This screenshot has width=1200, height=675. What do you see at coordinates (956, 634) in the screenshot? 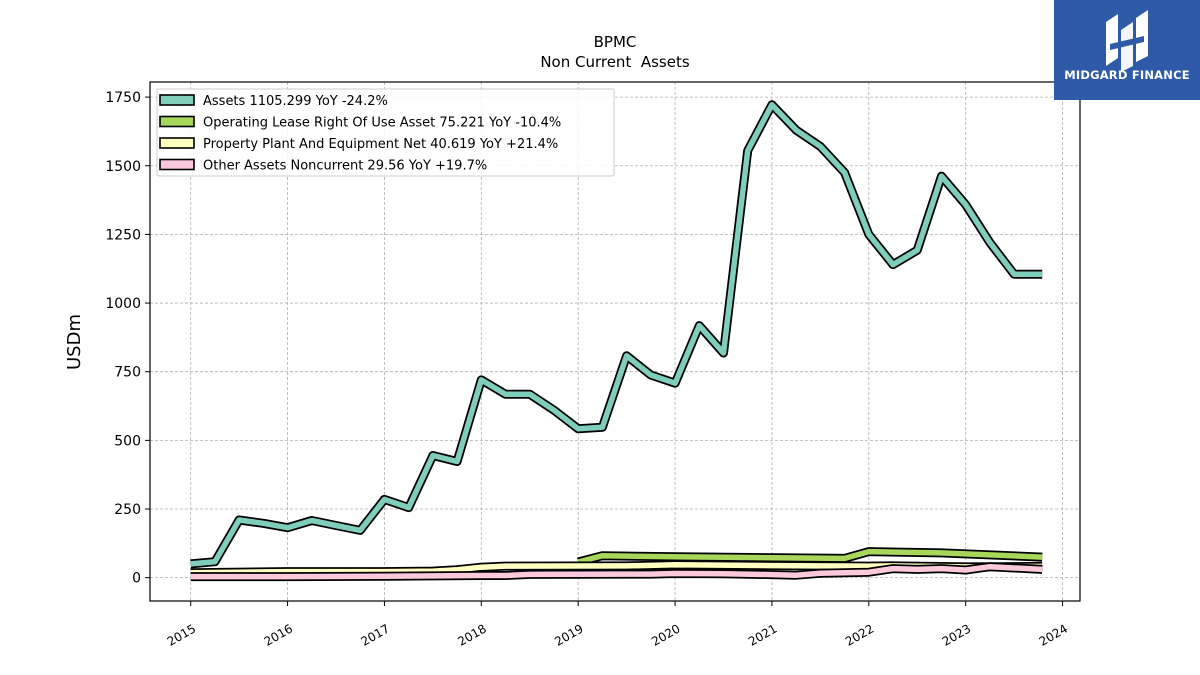
I see `x-tick-label: 2023` at bounding box center [956, 634].